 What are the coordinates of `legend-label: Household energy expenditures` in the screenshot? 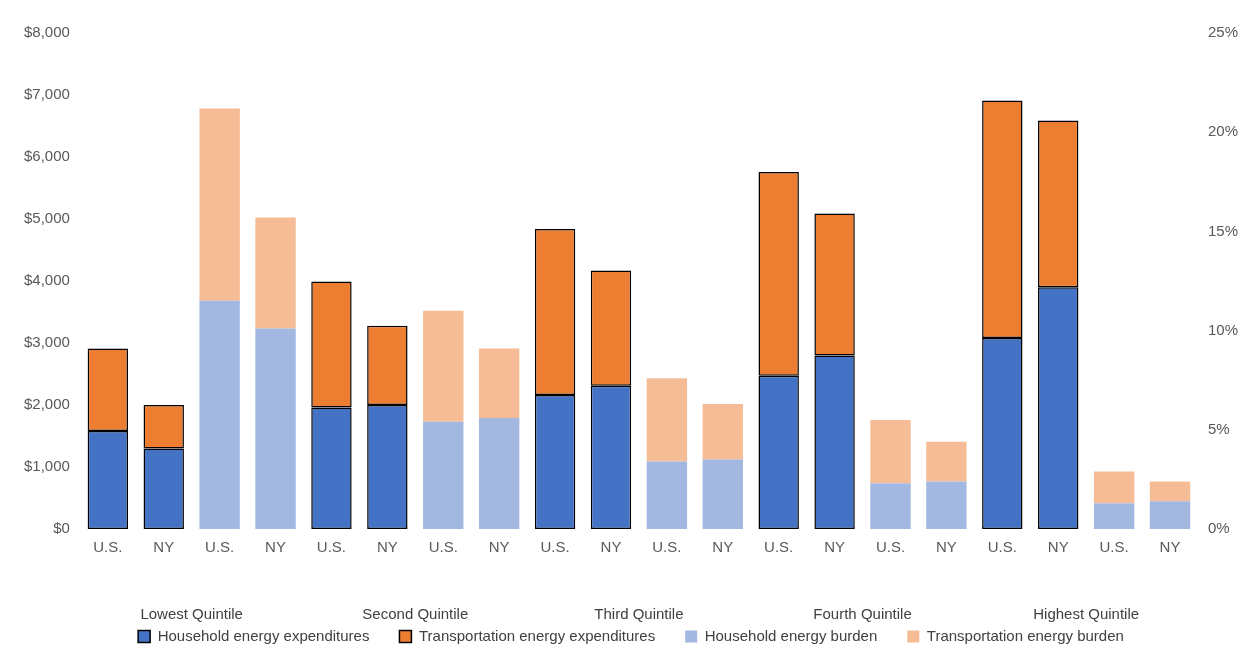 It's located at (263, 635).